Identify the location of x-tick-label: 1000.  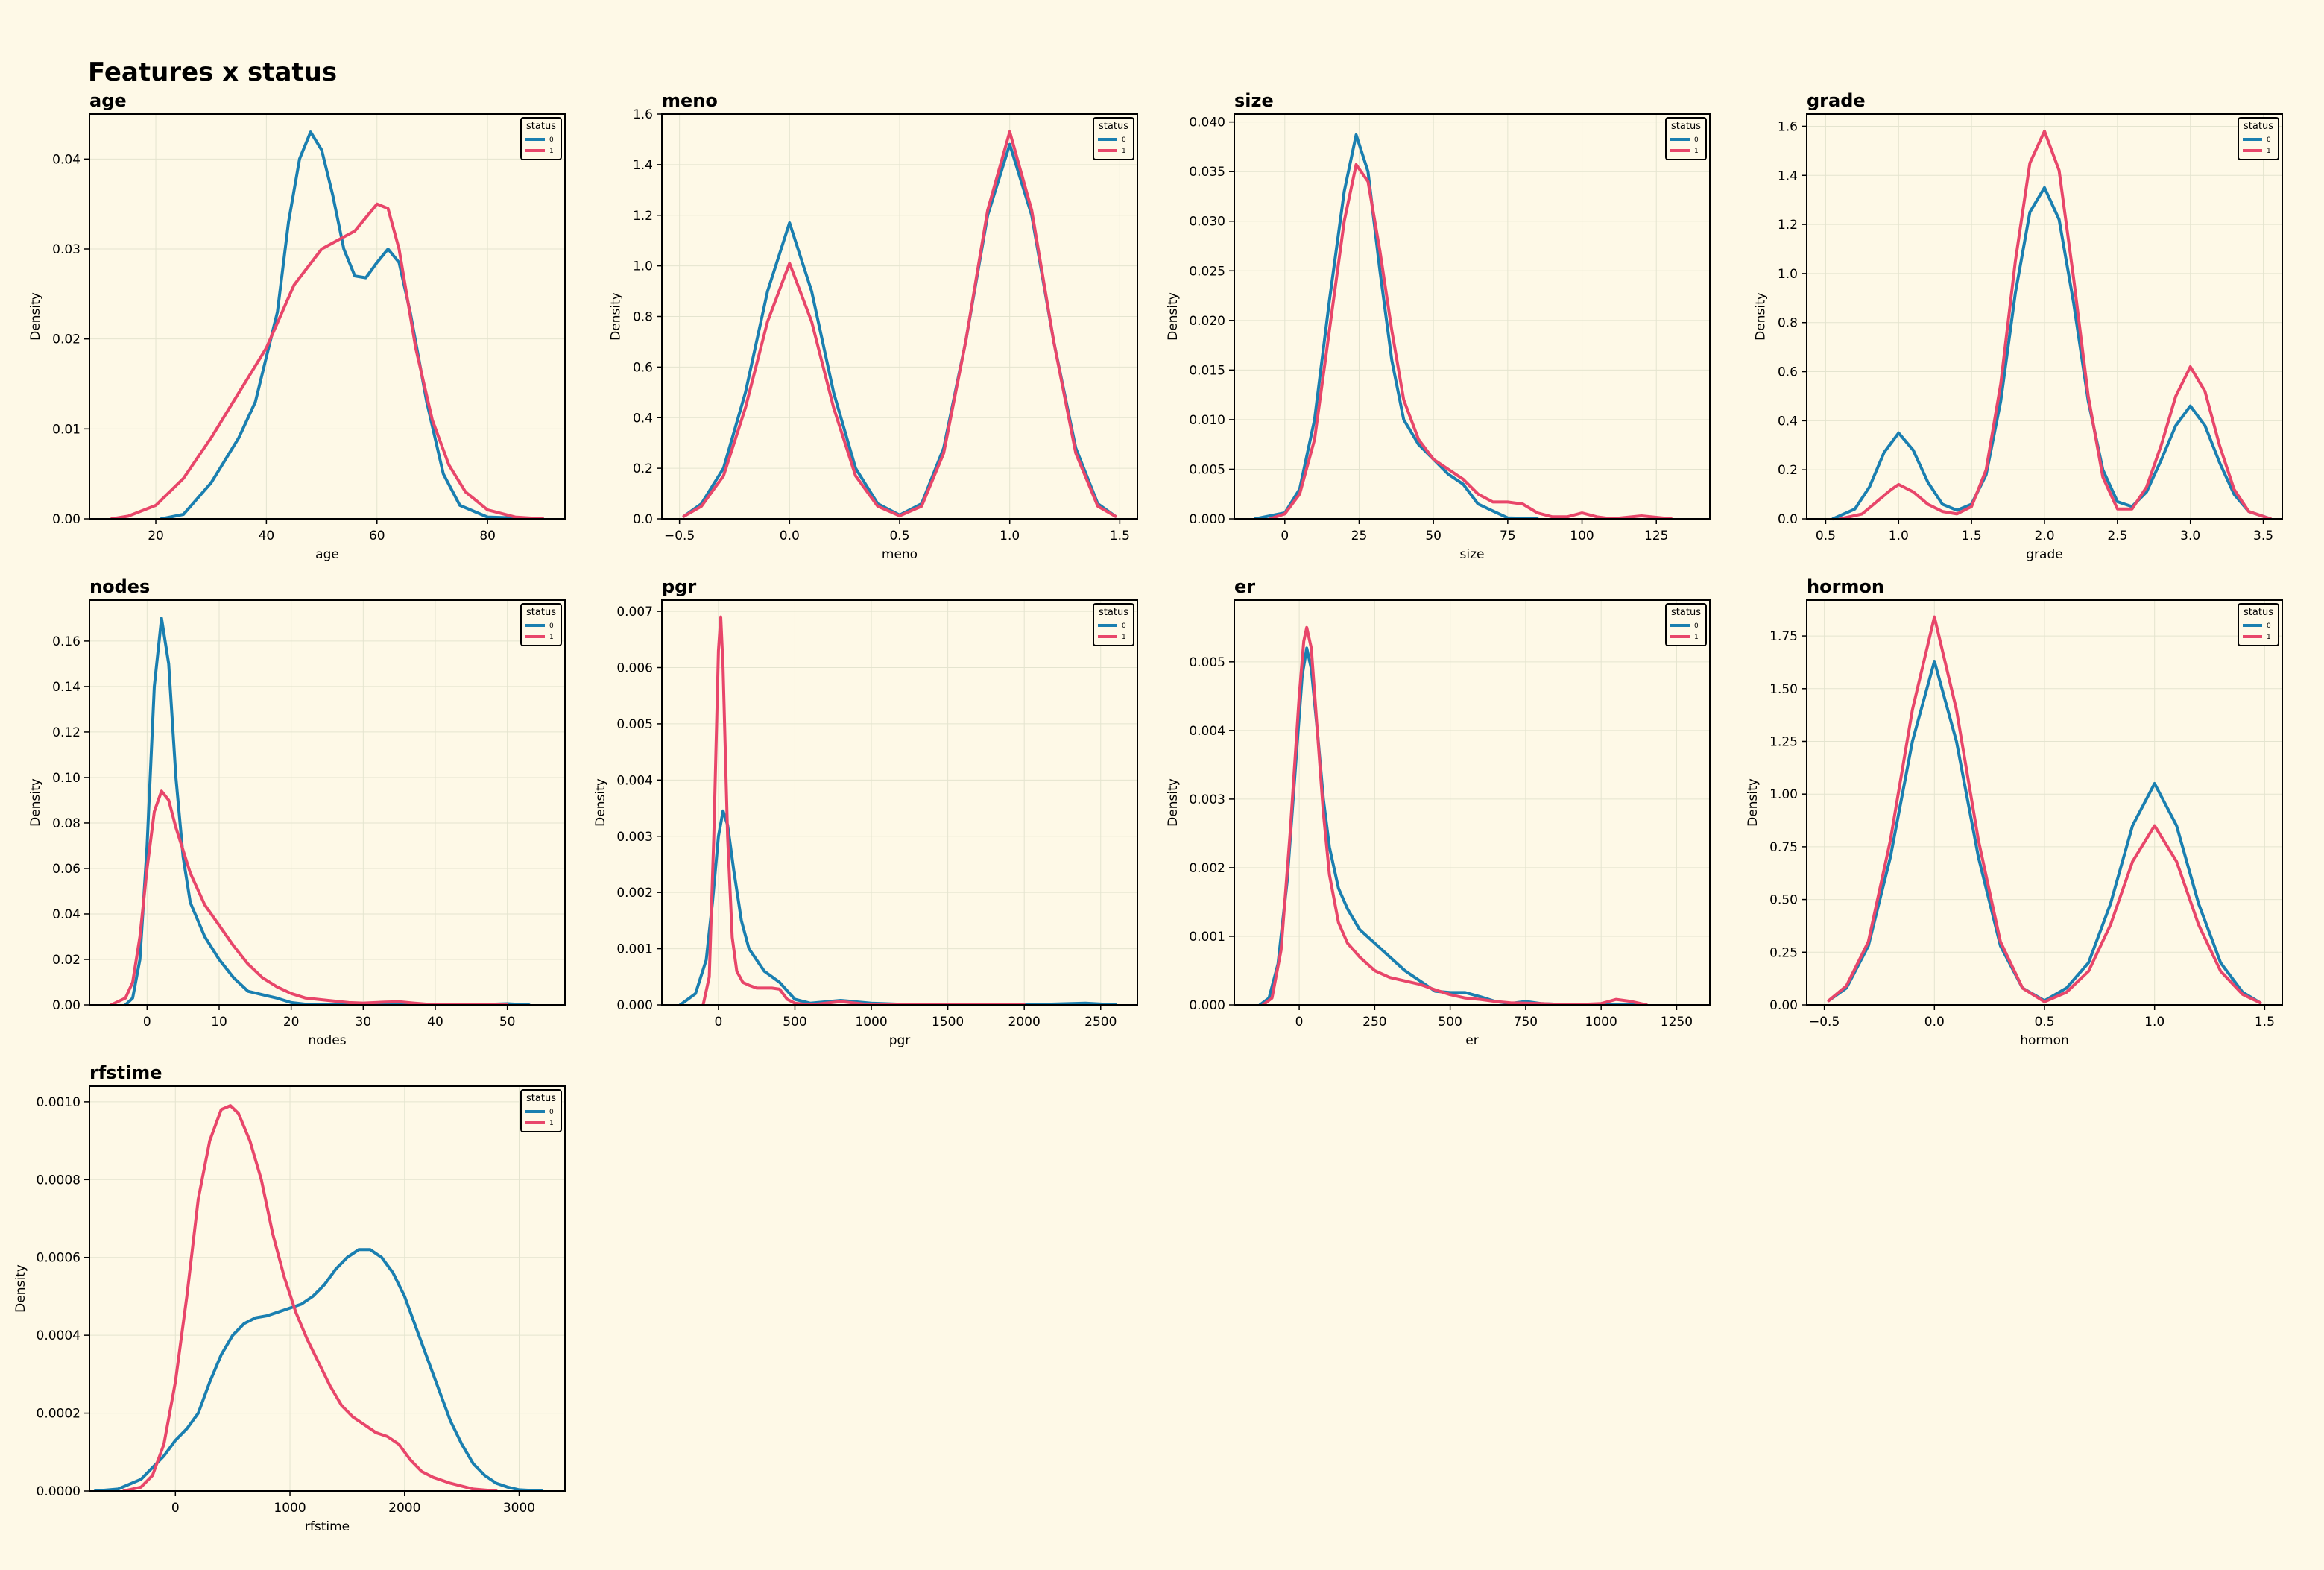
(290, 1508).